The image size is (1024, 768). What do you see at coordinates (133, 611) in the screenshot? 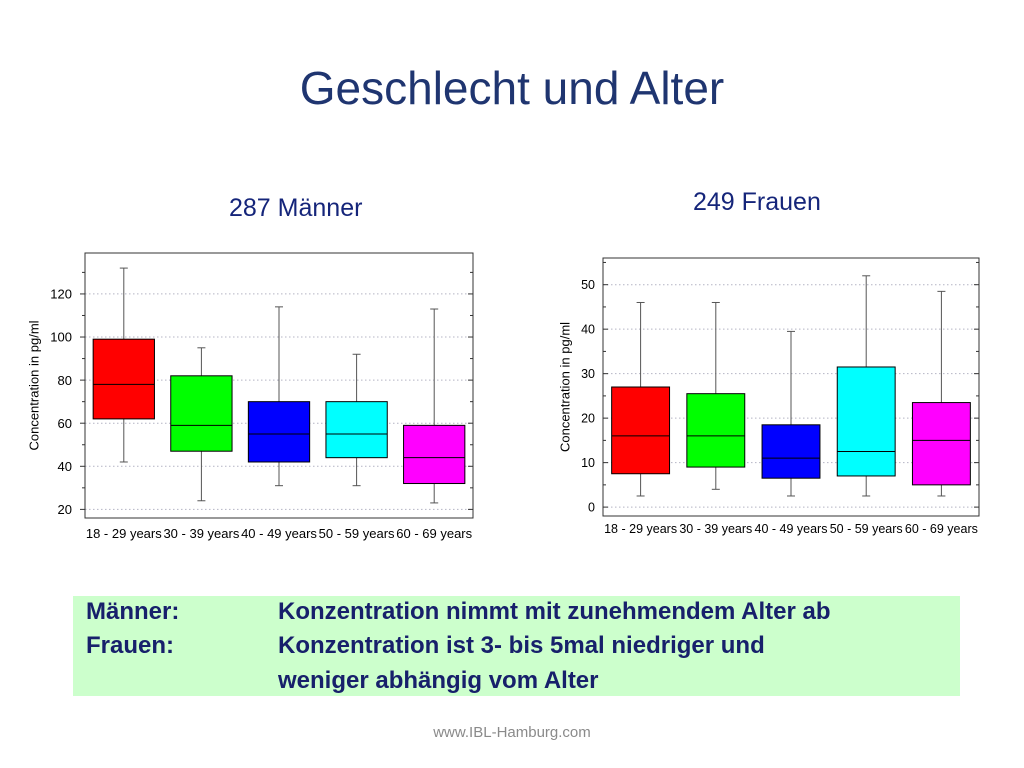
I see `summary-label-men: Männer:` at bounding box center [133, 611].